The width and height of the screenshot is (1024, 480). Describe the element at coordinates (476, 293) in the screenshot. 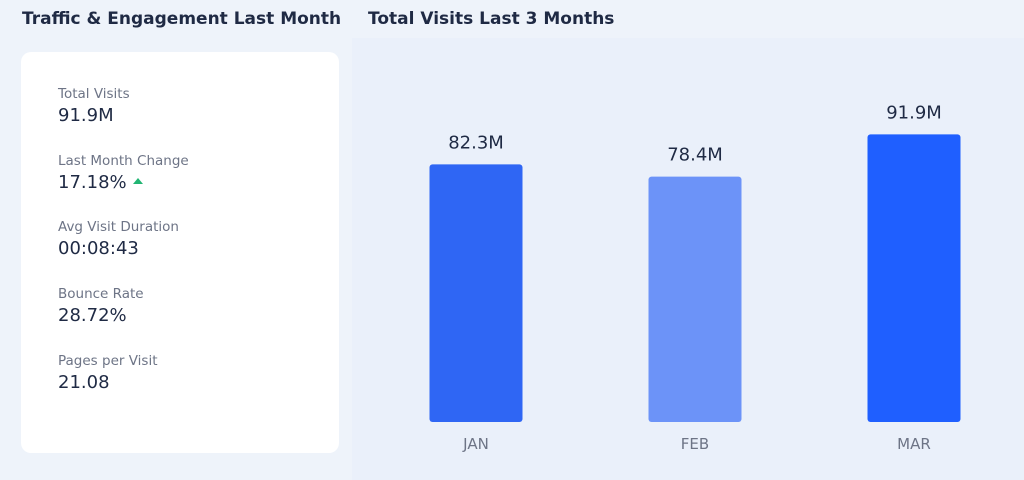

I see `bar-jan` at that location.